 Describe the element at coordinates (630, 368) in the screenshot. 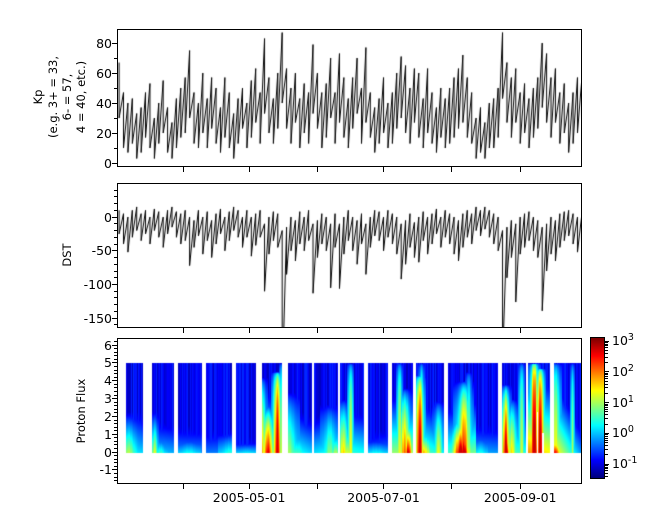

I see `colorbar-exponent: 2` at that location.